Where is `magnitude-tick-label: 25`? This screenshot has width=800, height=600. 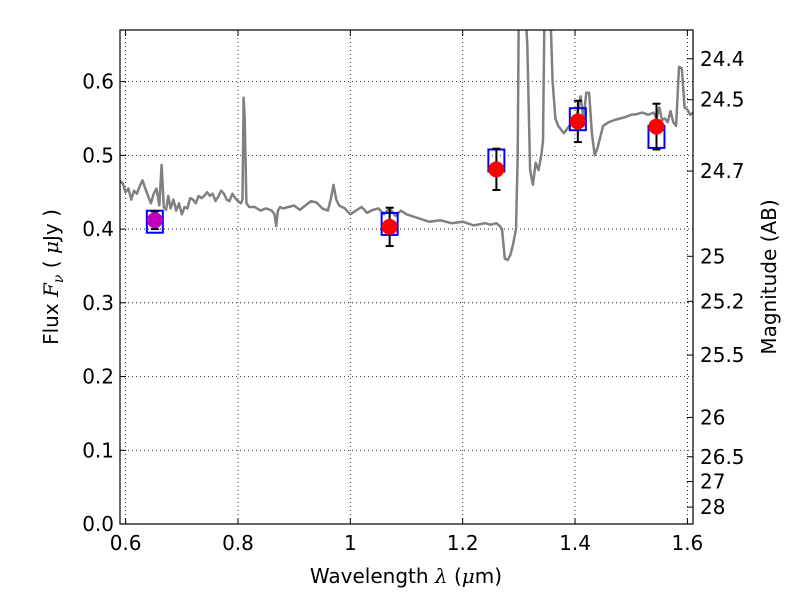 magnitude-tick-label: 25 is located at coordinates (712, 256).